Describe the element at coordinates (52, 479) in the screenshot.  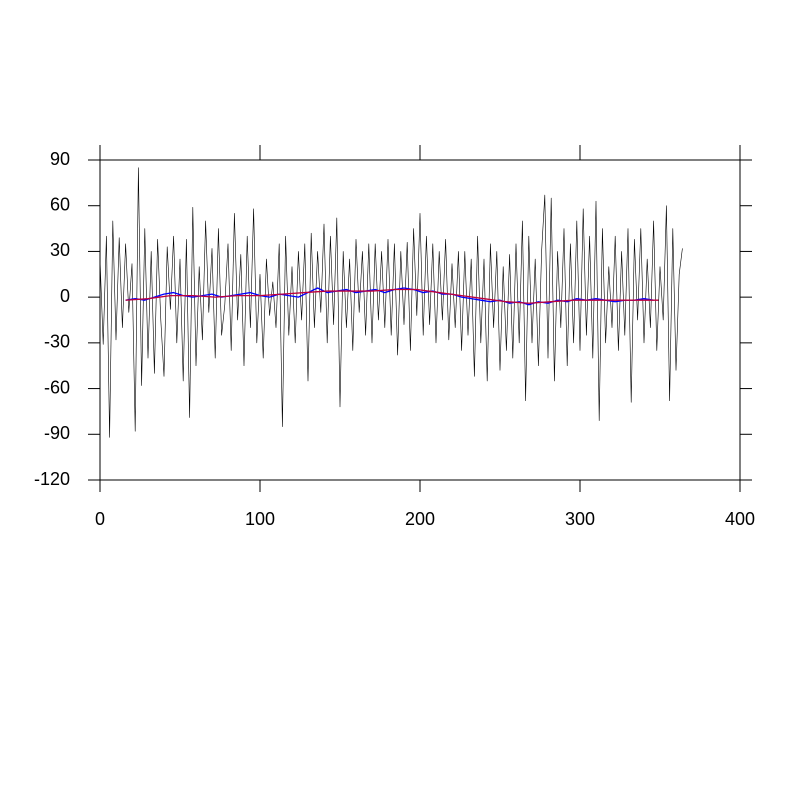
I see `y-tick-label: -120` at that location.